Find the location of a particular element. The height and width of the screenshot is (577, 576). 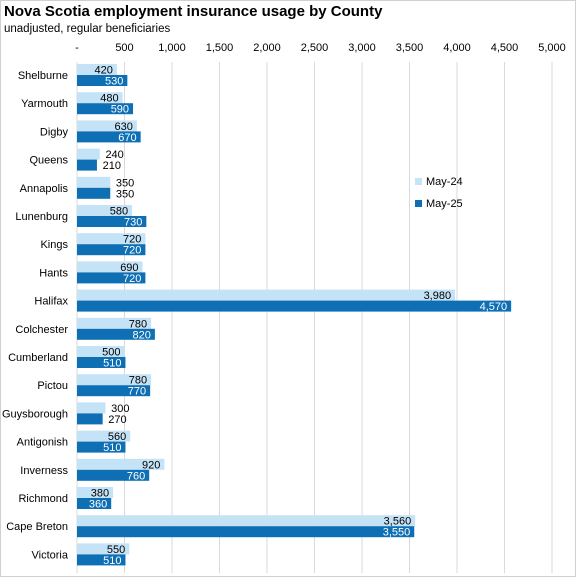

data-label: 3,980 is located at coordinates (438, 296).